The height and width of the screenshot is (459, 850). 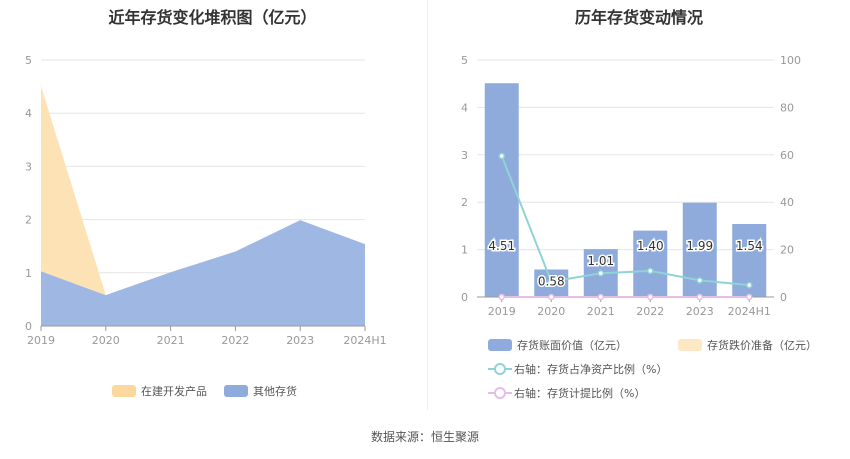 I want to click on legend-item: 存货账面价值（亿元）, so click(x=557, y=345).